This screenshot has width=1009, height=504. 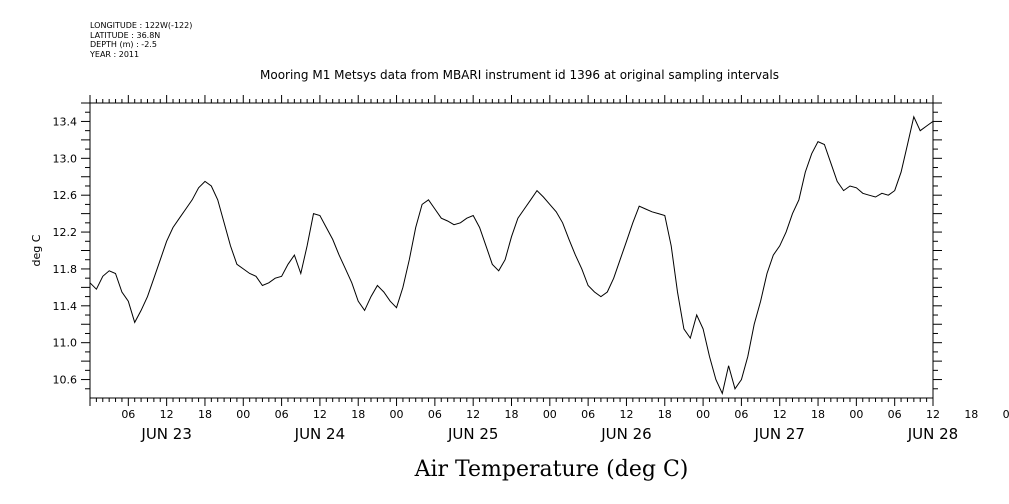 What do you see at coordinates (115, 54) in the screenshot?
I see `year-label: YEAR : 2011` at bounding box center [115, 54].